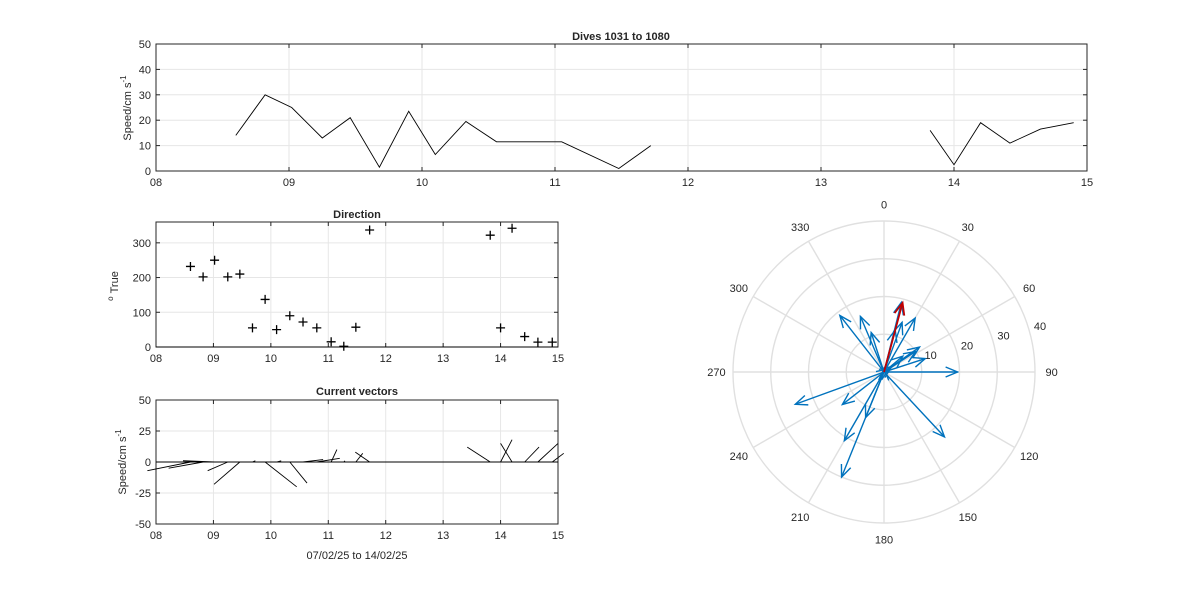 The height and width of the screenshot is (589, 1200). Describe the element at coordinates (145, 96) in the screenshot. I see `y-tick-label: 30` at that location.